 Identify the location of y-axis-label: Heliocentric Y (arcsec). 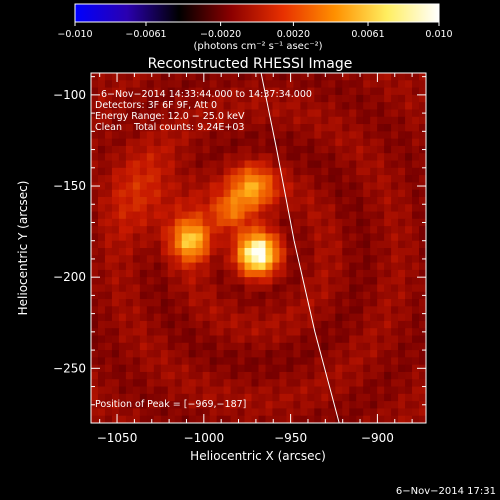
(23, 248).